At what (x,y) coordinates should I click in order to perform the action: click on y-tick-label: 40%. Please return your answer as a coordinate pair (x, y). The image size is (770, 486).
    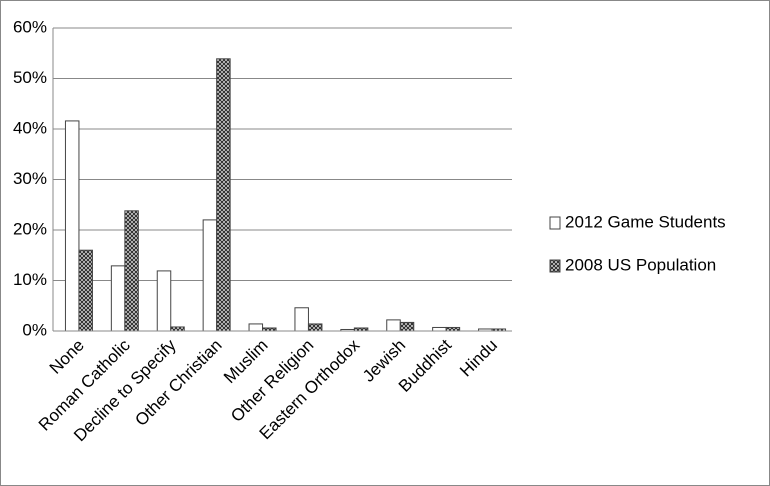
    Looking at the image, I should click on (30, 127).